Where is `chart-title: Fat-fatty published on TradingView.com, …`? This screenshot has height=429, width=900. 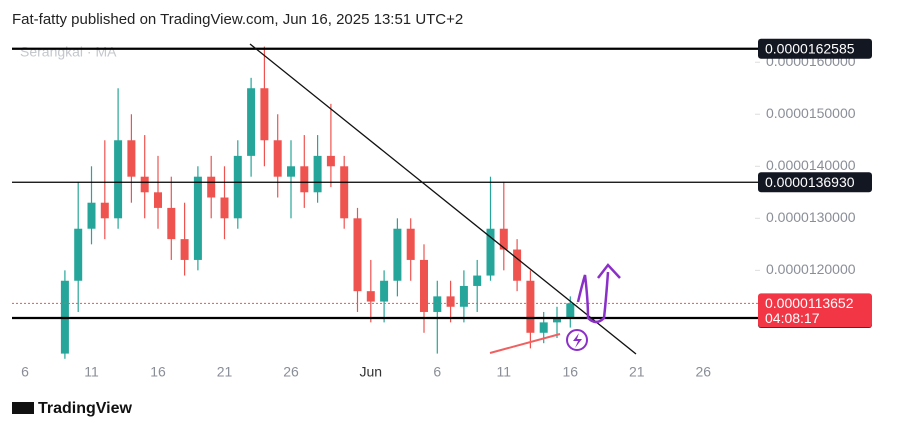 chart-title: Fat-fatty published on TradingView.com, … is located at coordinates (237, 19).